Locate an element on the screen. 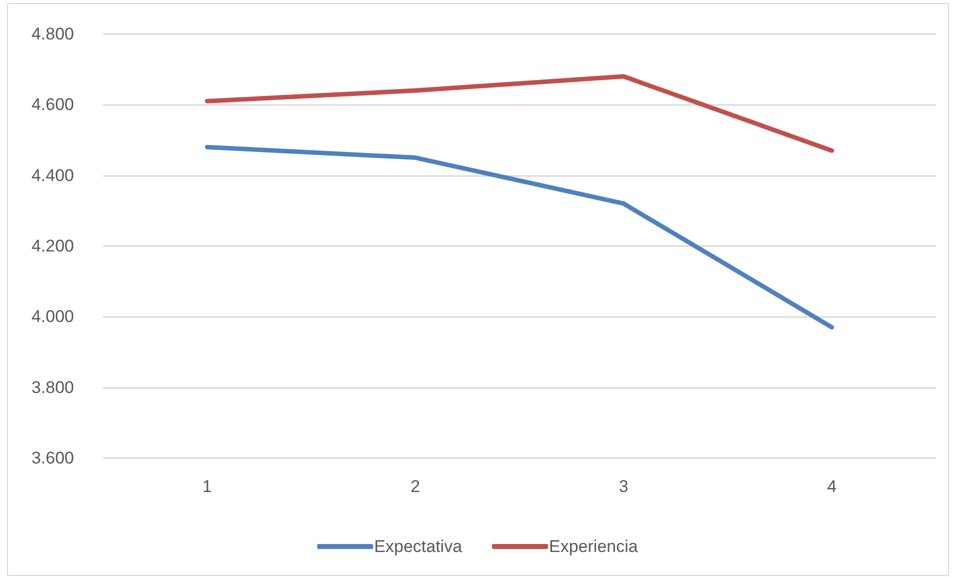 The height and width of the screenshot is (578, 955). y-tick-label: 4.200 is located at coordinates (52, 246).